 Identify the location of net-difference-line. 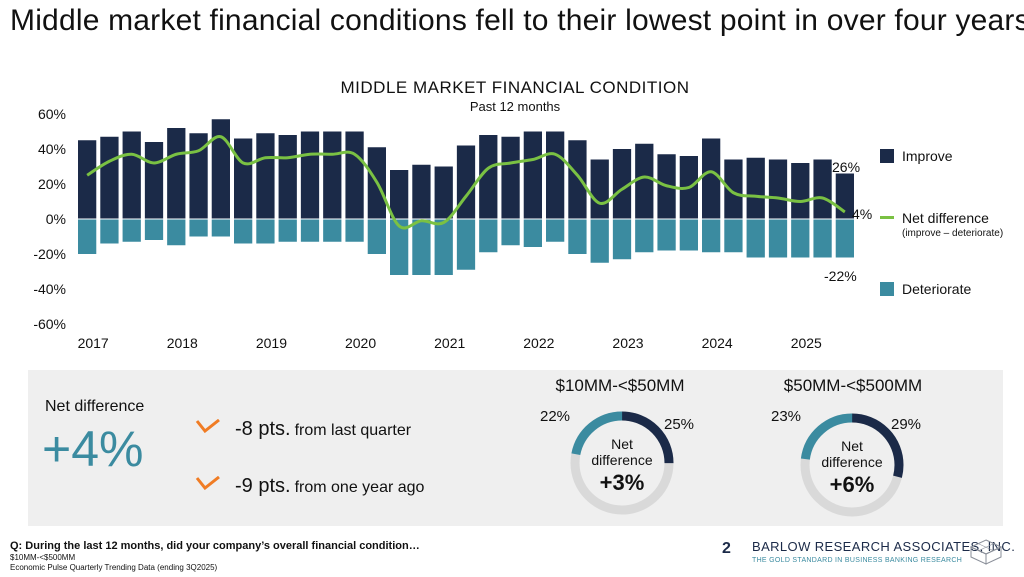
(466, 182).